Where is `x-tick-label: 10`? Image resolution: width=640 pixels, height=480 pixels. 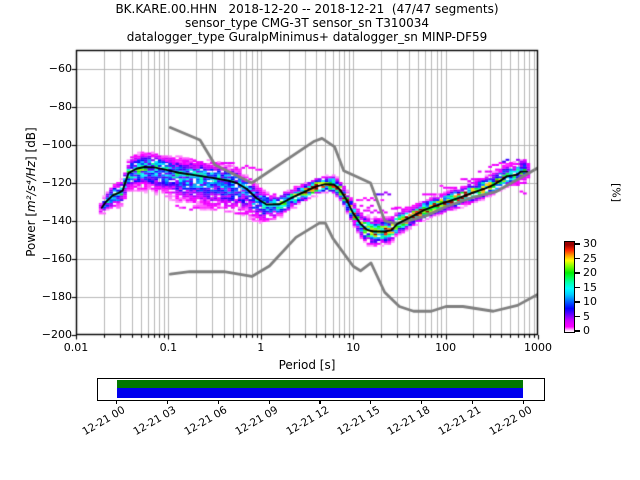 x-tick-label: 10 is located at coordinates (353, 347).